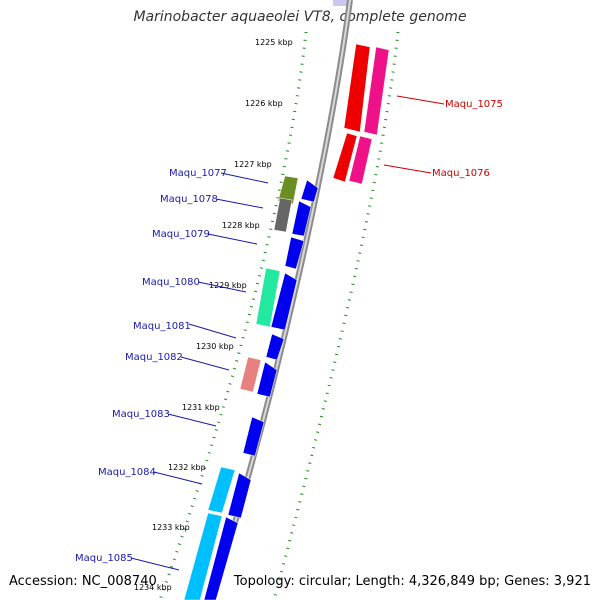 This screenshot has height=600, width=600. Describe the element at coordinates (201, 407) in the screenshot. I see `scale-tick-label: 1231 kbp` at that location.